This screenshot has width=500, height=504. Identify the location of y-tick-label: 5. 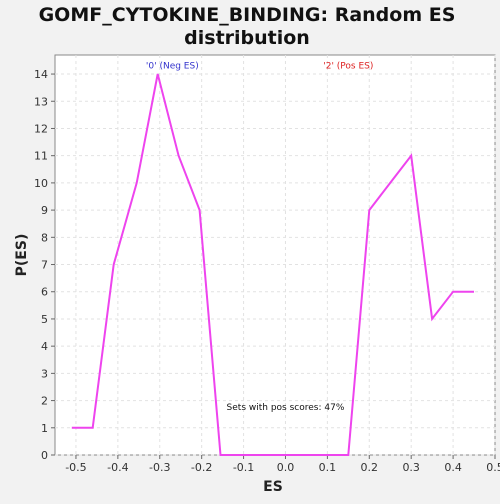
(44, 319).